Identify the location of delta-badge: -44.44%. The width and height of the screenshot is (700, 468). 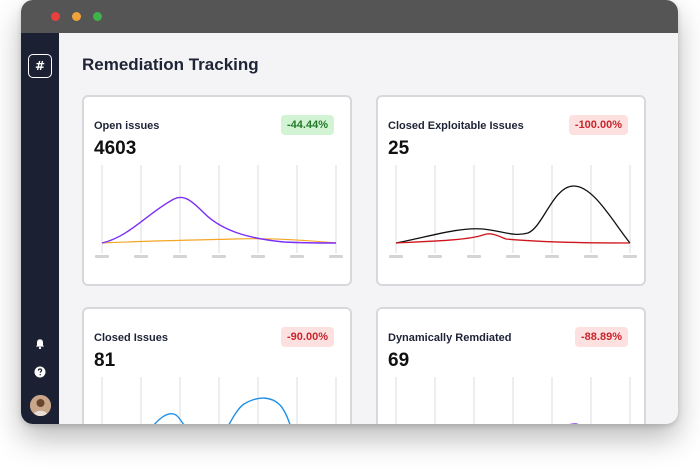
(307, 125).